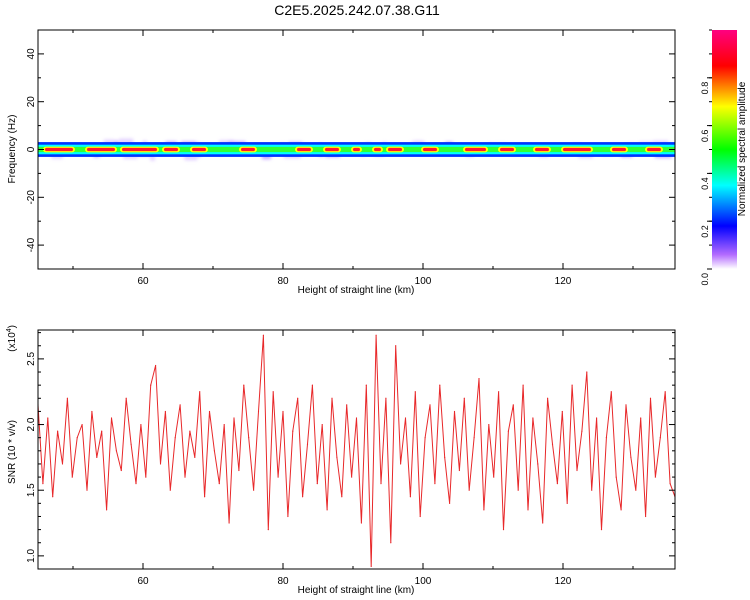  Describe the element at coordinates (283, 281) in the screenshot. I see `spectrogram-x-tick-label: 80` at that location.